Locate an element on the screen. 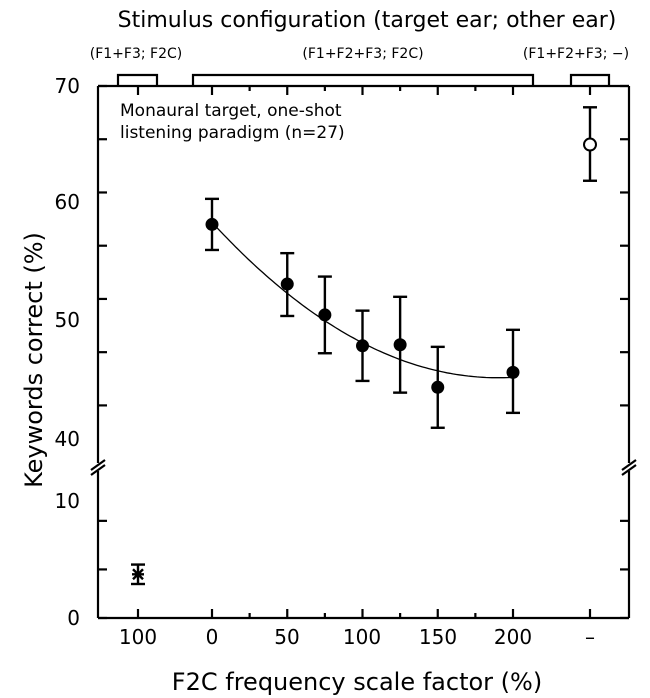 The height and width of the screenshot is (698, 650). config-brackets is located at coordinates (363, 79).